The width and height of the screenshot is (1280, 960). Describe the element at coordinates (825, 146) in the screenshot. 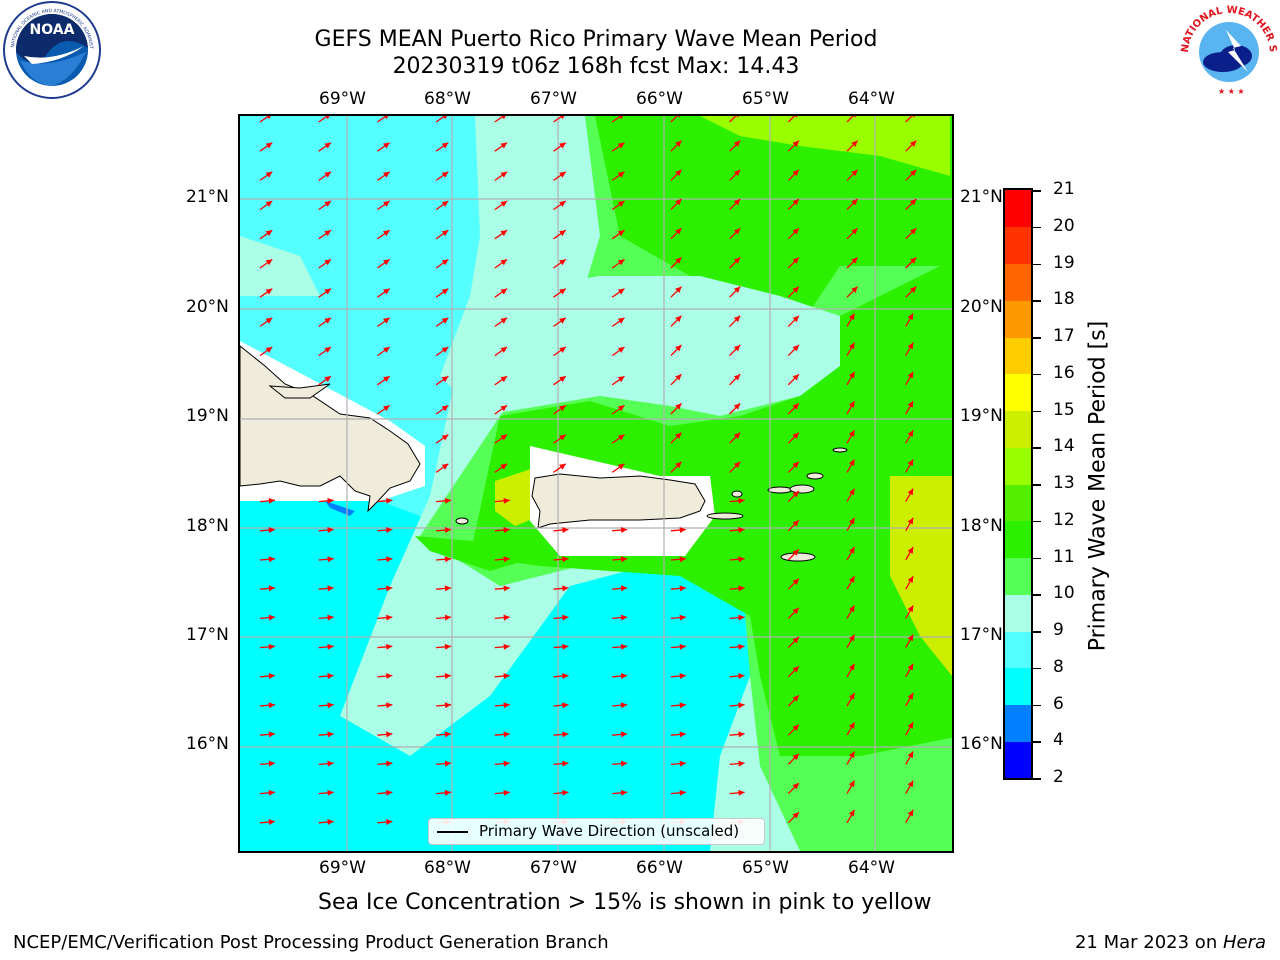

I see `sea-period-12-13-north` at that location.